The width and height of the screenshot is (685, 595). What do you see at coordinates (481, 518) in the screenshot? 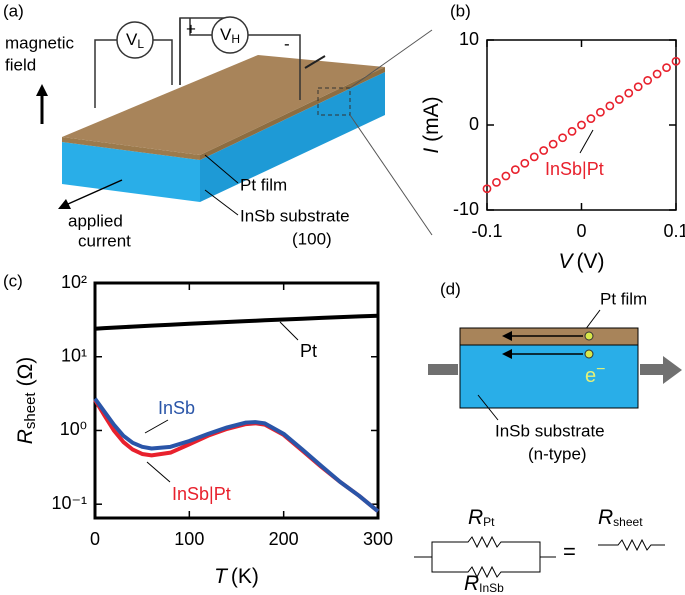
I see `r-pt-label: RPt` at bounding box center [481, 518].